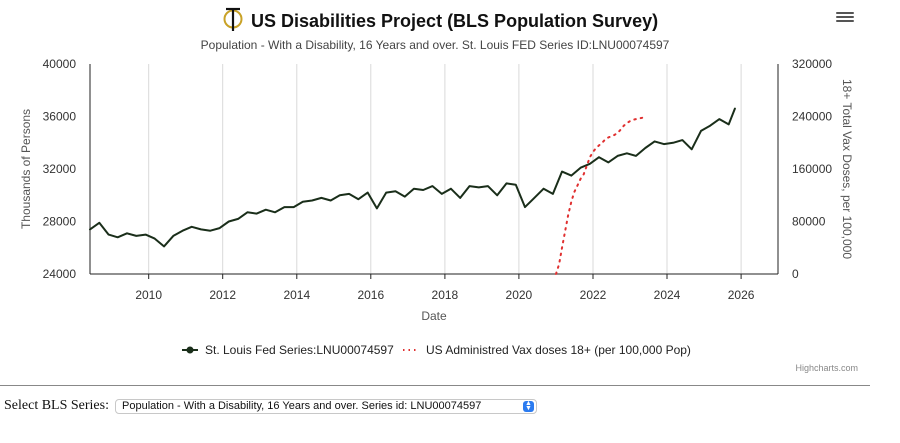 This screenshot has width=900, height=443. What do you see at coordinates (795, 274) in the screenshot?
I see `y-right-tick-label: 0` at bounding box center [795, 274].